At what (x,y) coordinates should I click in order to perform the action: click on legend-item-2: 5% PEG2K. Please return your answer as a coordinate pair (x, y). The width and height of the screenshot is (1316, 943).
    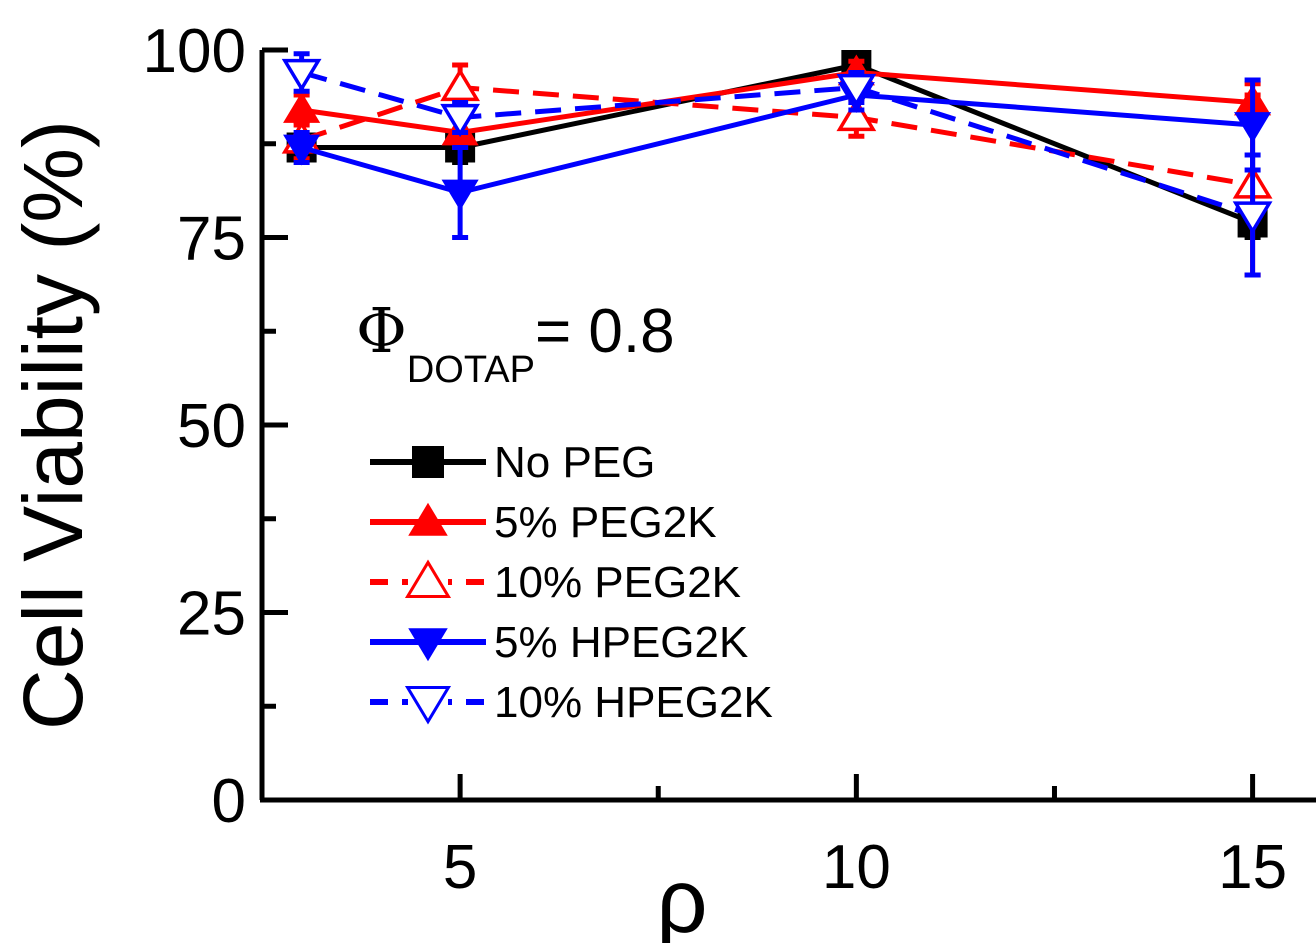
    Looking at the image, I should click on (543, 522).